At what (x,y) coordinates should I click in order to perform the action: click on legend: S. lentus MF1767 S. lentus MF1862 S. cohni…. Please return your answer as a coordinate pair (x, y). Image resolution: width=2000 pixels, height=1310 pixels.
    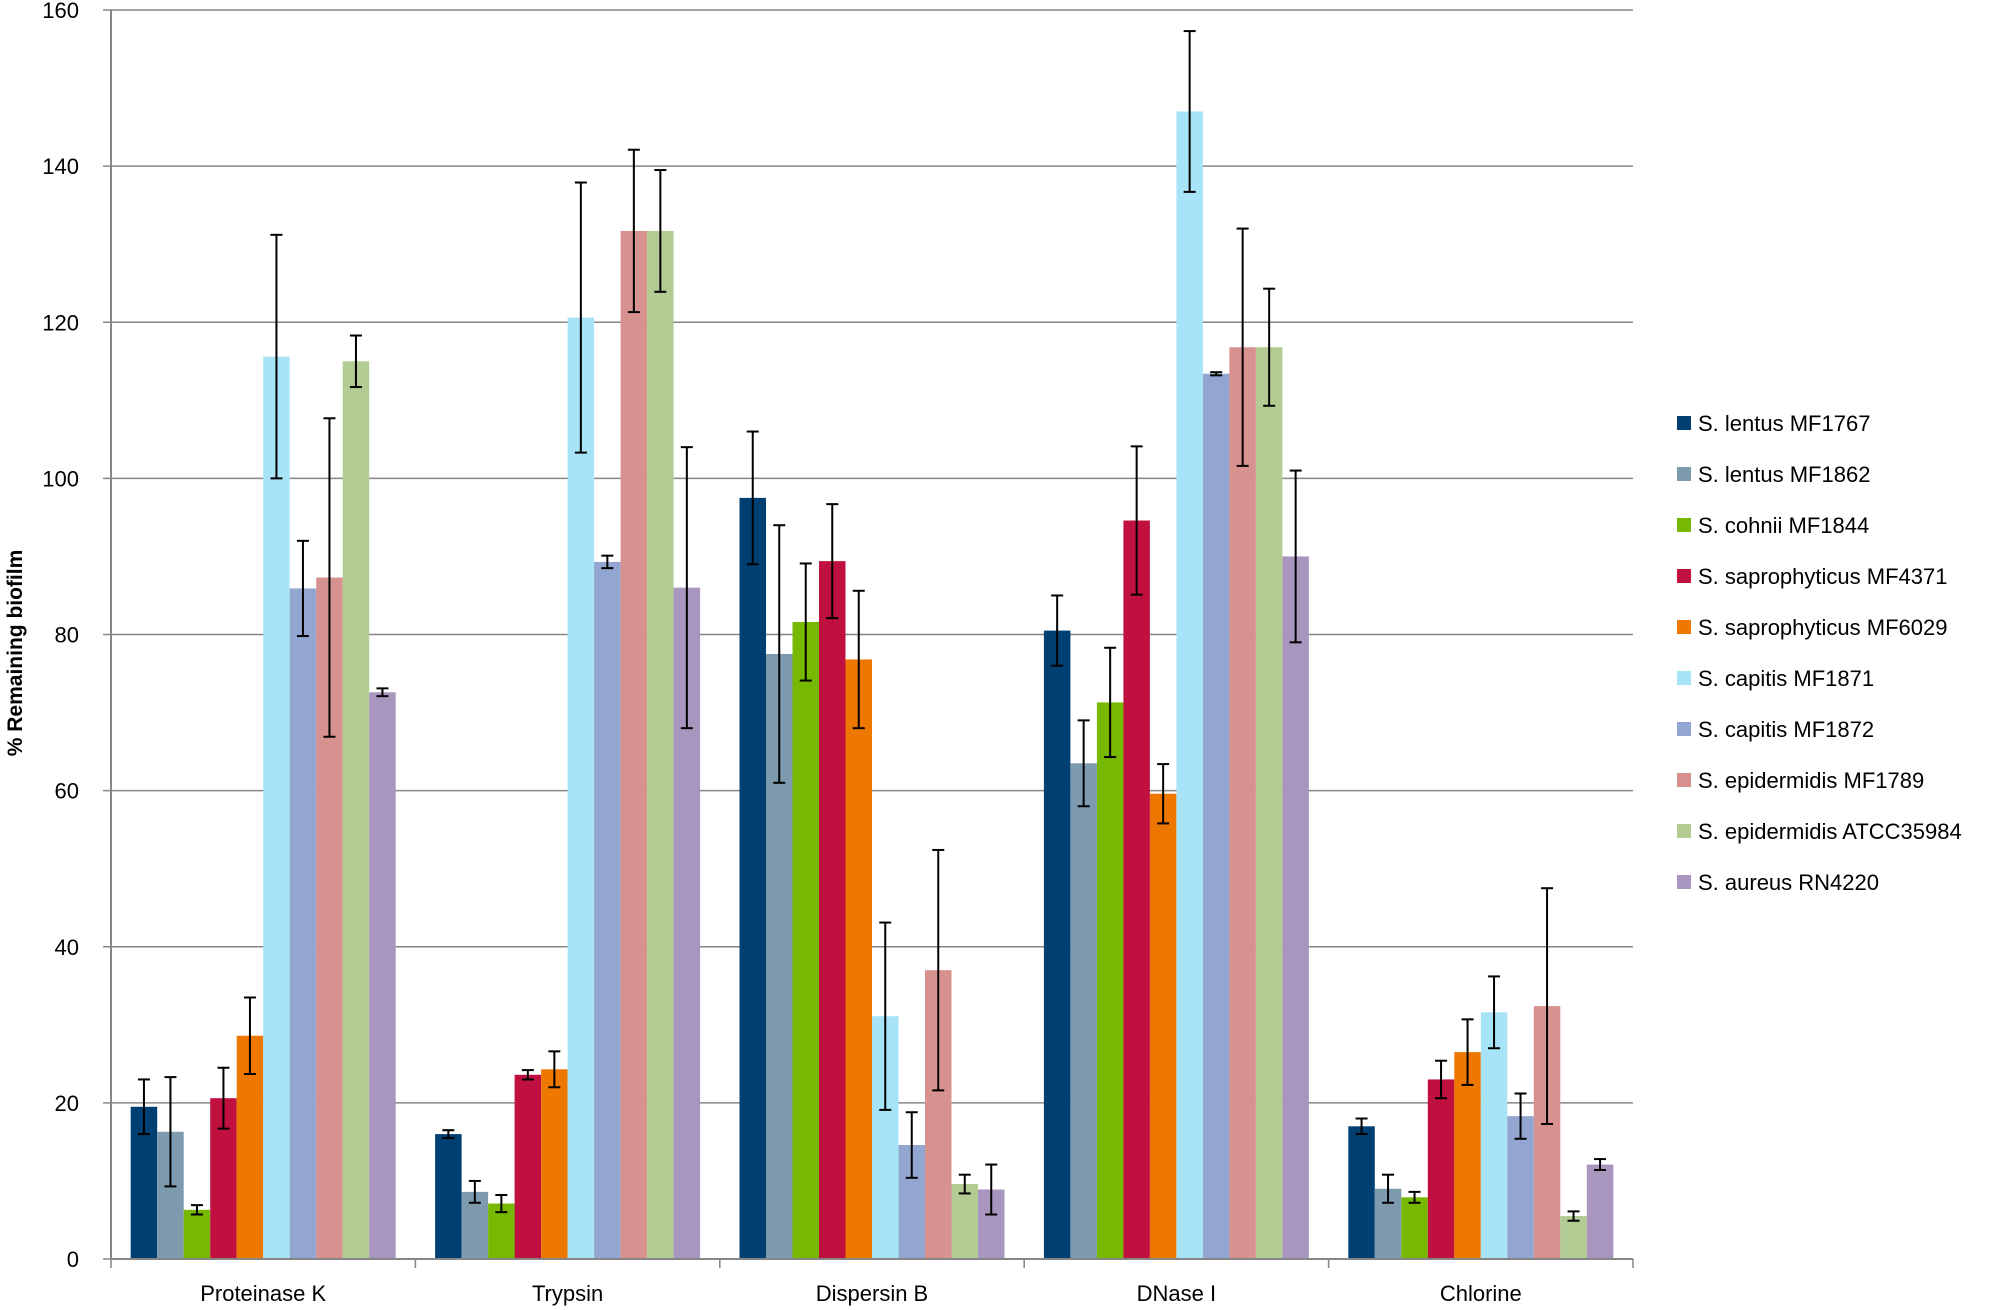
    Looking at the image, I should click on (1819, 653).